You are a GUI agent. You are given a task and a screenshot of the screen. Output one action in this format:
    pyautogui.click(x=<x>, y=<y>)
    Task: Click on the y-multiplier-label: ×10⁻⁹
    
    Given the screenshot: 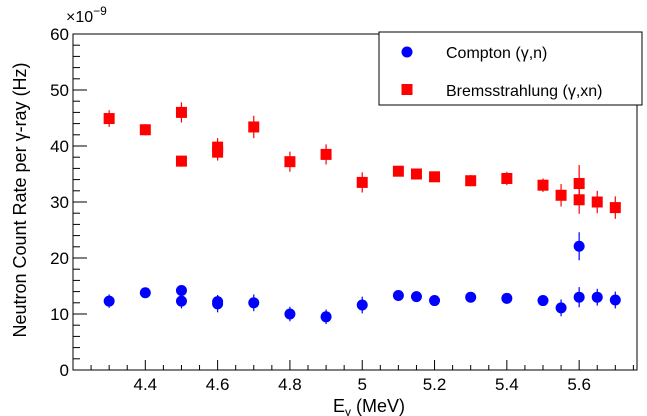 What is the action you would take?
    pyautogui.click(x=86, y=15)
    